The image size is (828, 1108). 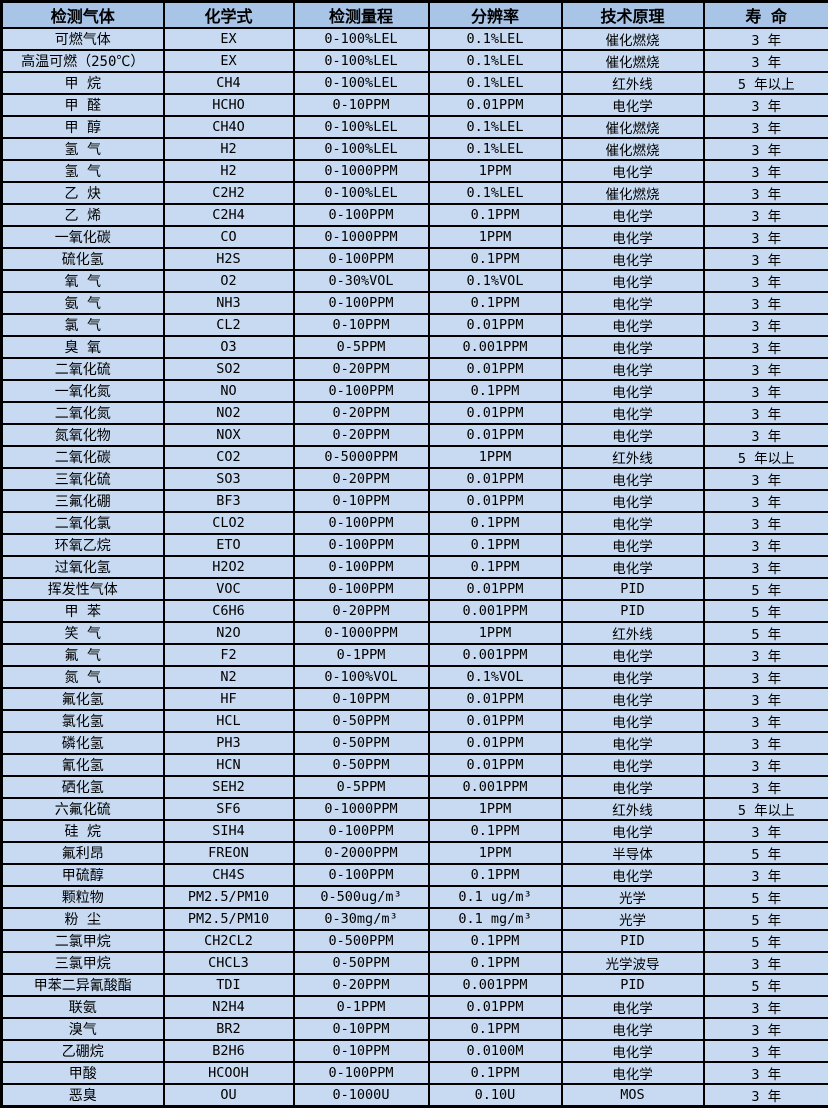 I want to click on table-row: 可燃气体 EX 0-100%LEL 0.1%LEL 催化燃烧 3 年, so click(x=415, y=39).